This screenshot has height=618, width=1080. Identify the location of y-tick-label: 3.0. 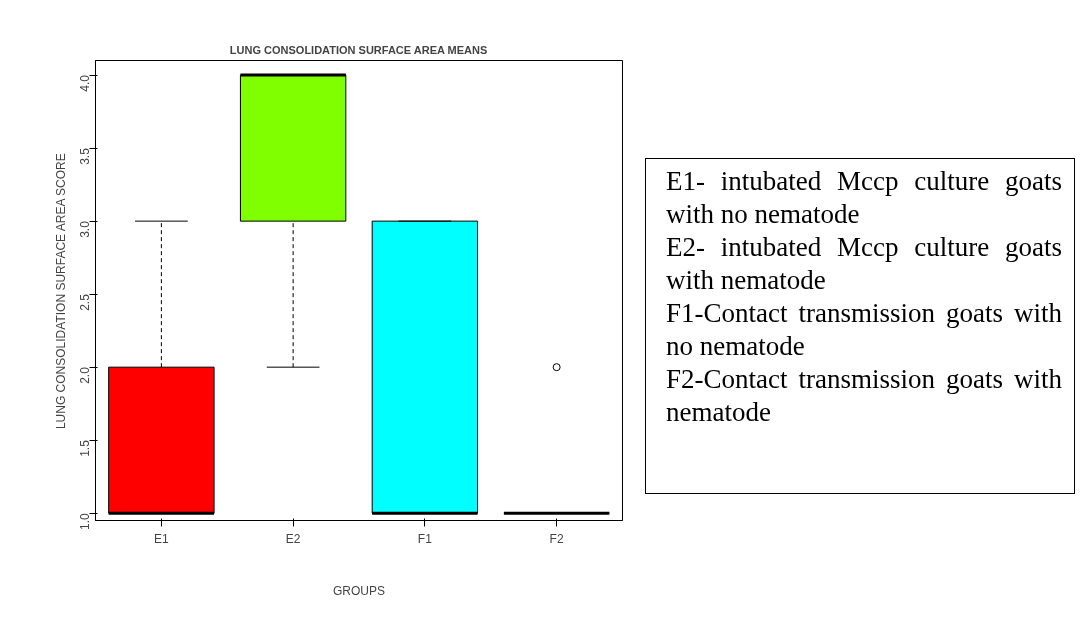
(85, 229).